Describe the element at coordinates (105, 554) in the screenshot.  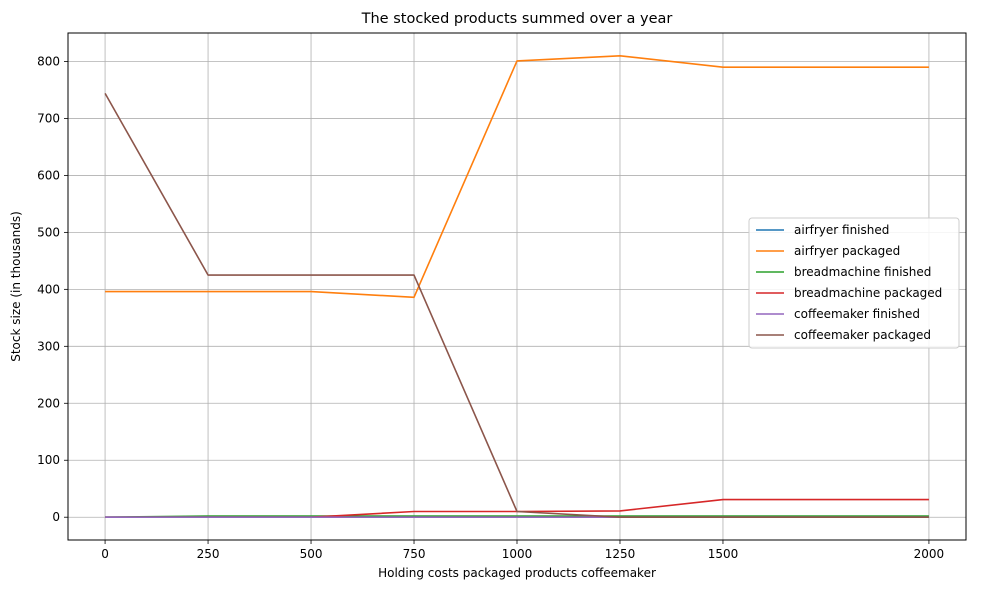
I see `x-tick-label: 0` at that location.